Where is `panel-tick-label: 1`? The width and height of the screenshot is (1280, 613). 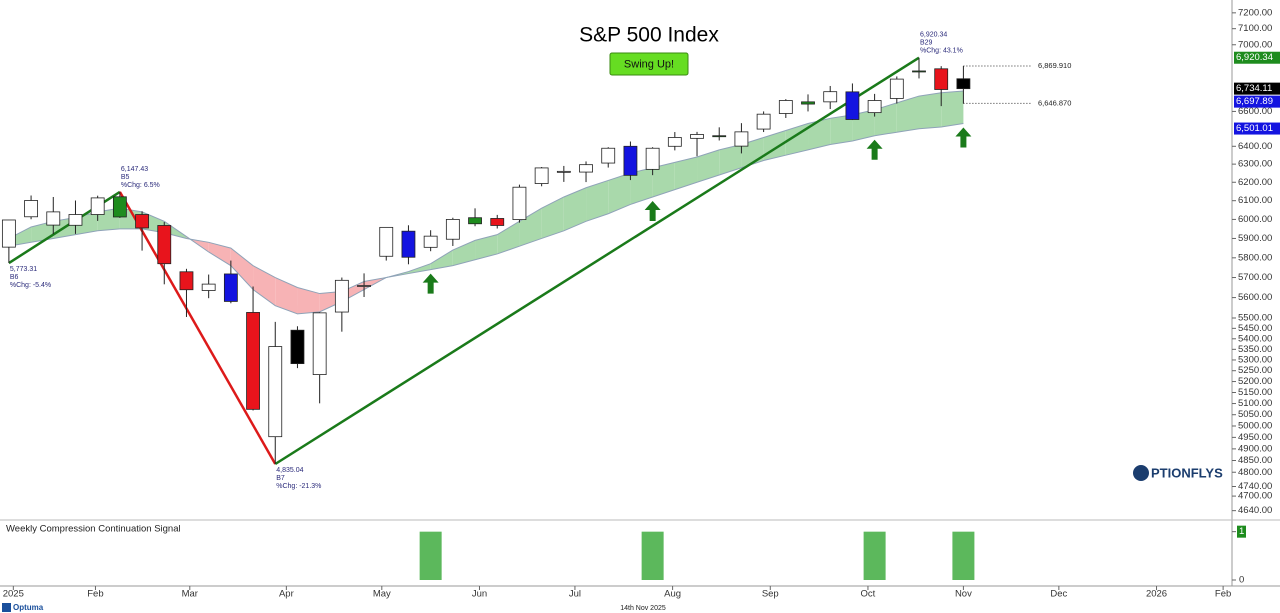 panel-tick-label: 1 is located at coordinates (1241, 531).